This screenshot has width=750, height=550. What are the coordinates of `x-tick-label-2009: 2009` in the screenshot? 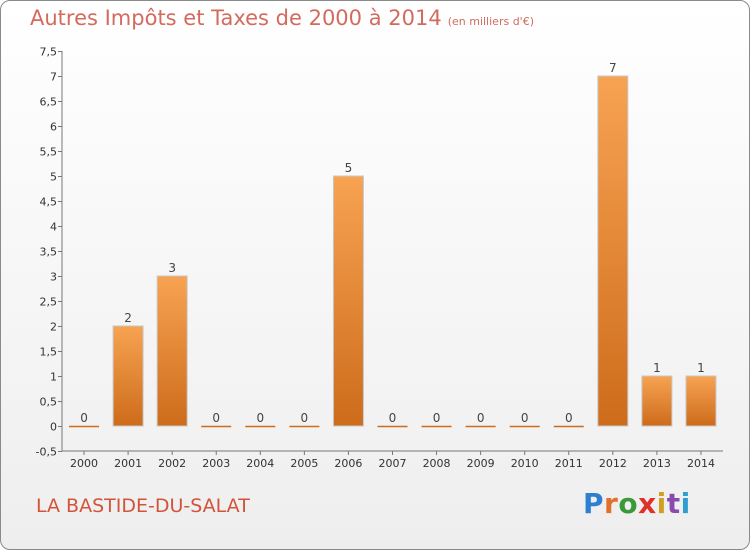 It's located at (481, 463).